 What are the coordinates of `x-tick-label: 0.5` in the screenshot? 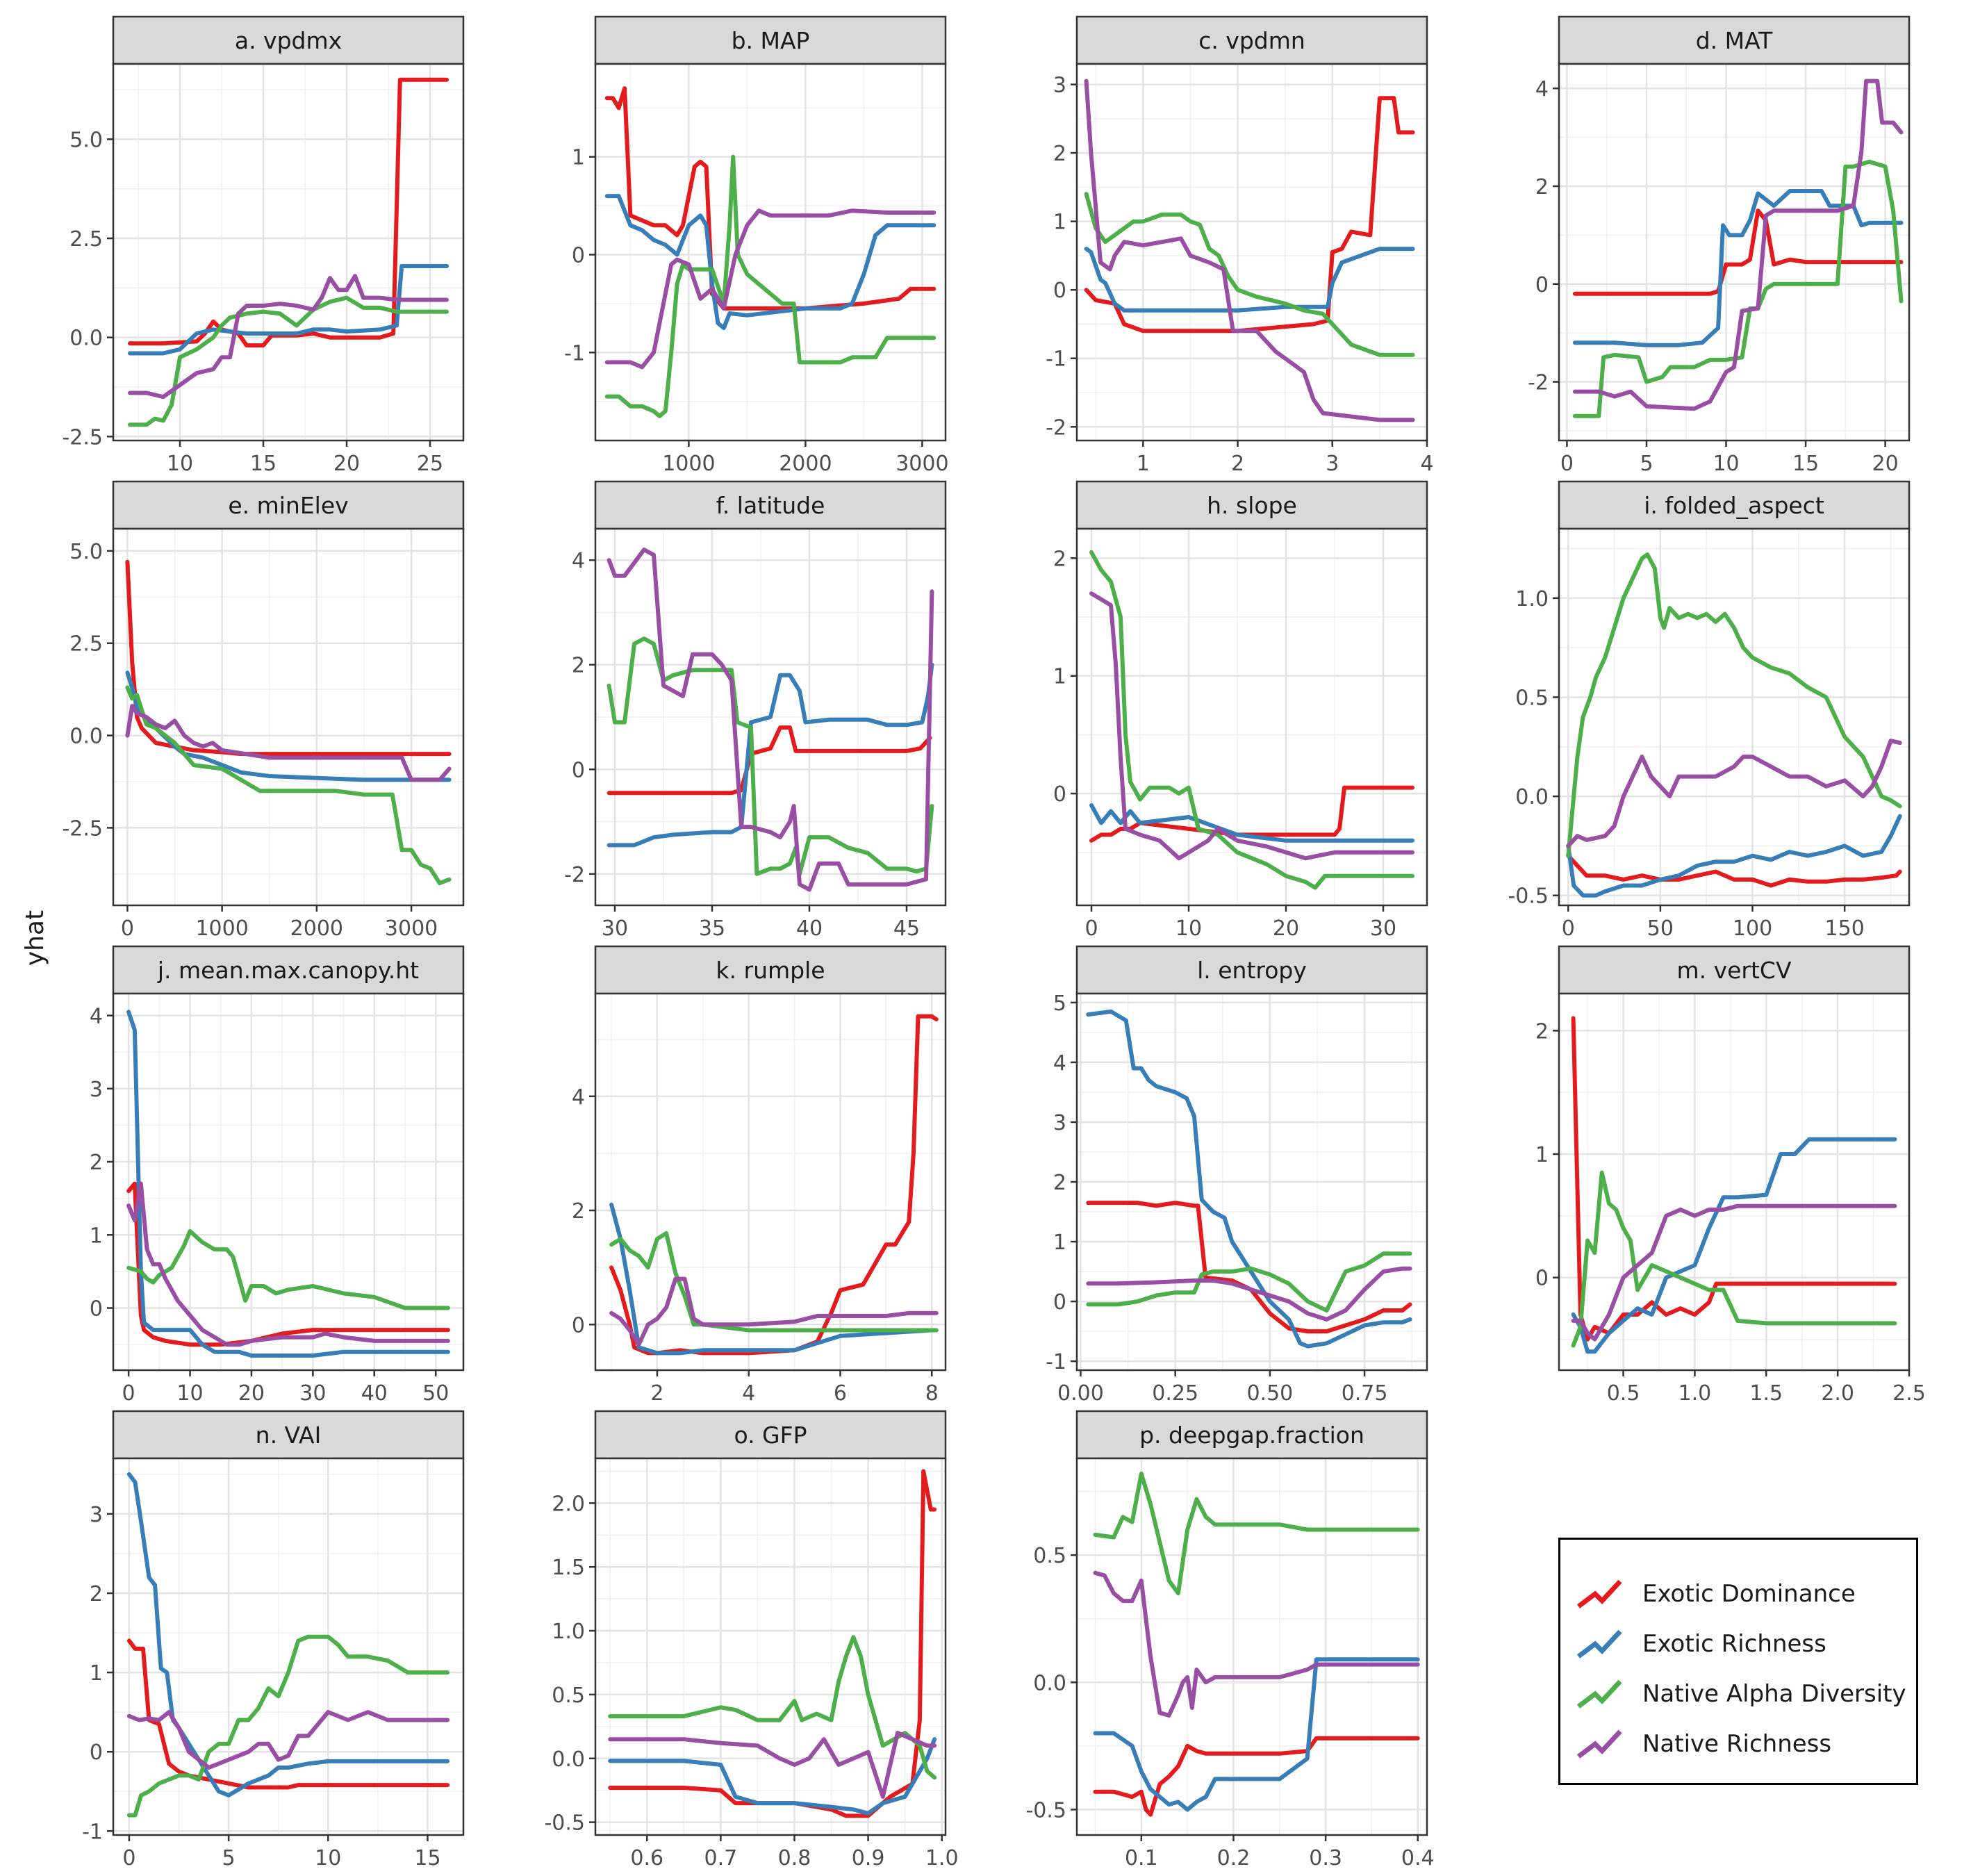 It's located at (1623, 1393).